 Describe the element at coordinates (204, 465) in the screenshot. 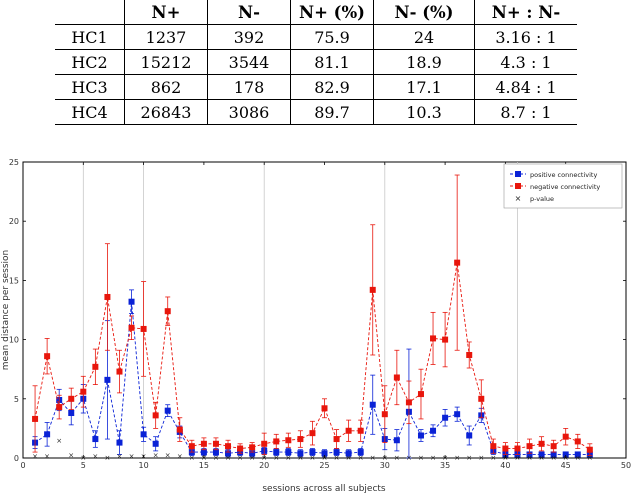

I see `x-tick-label: 15` at that location.